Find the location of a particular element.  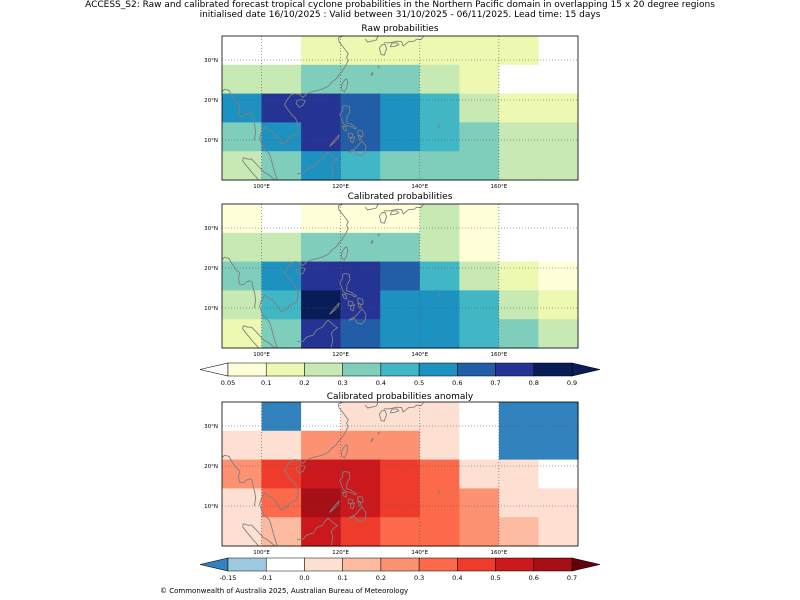

colorbar-anom: -0.15 -0.1 0.0 0.1 0.2 0.3 0.4 0.5 0.6 0.7 is located at coordinates (400, 569).